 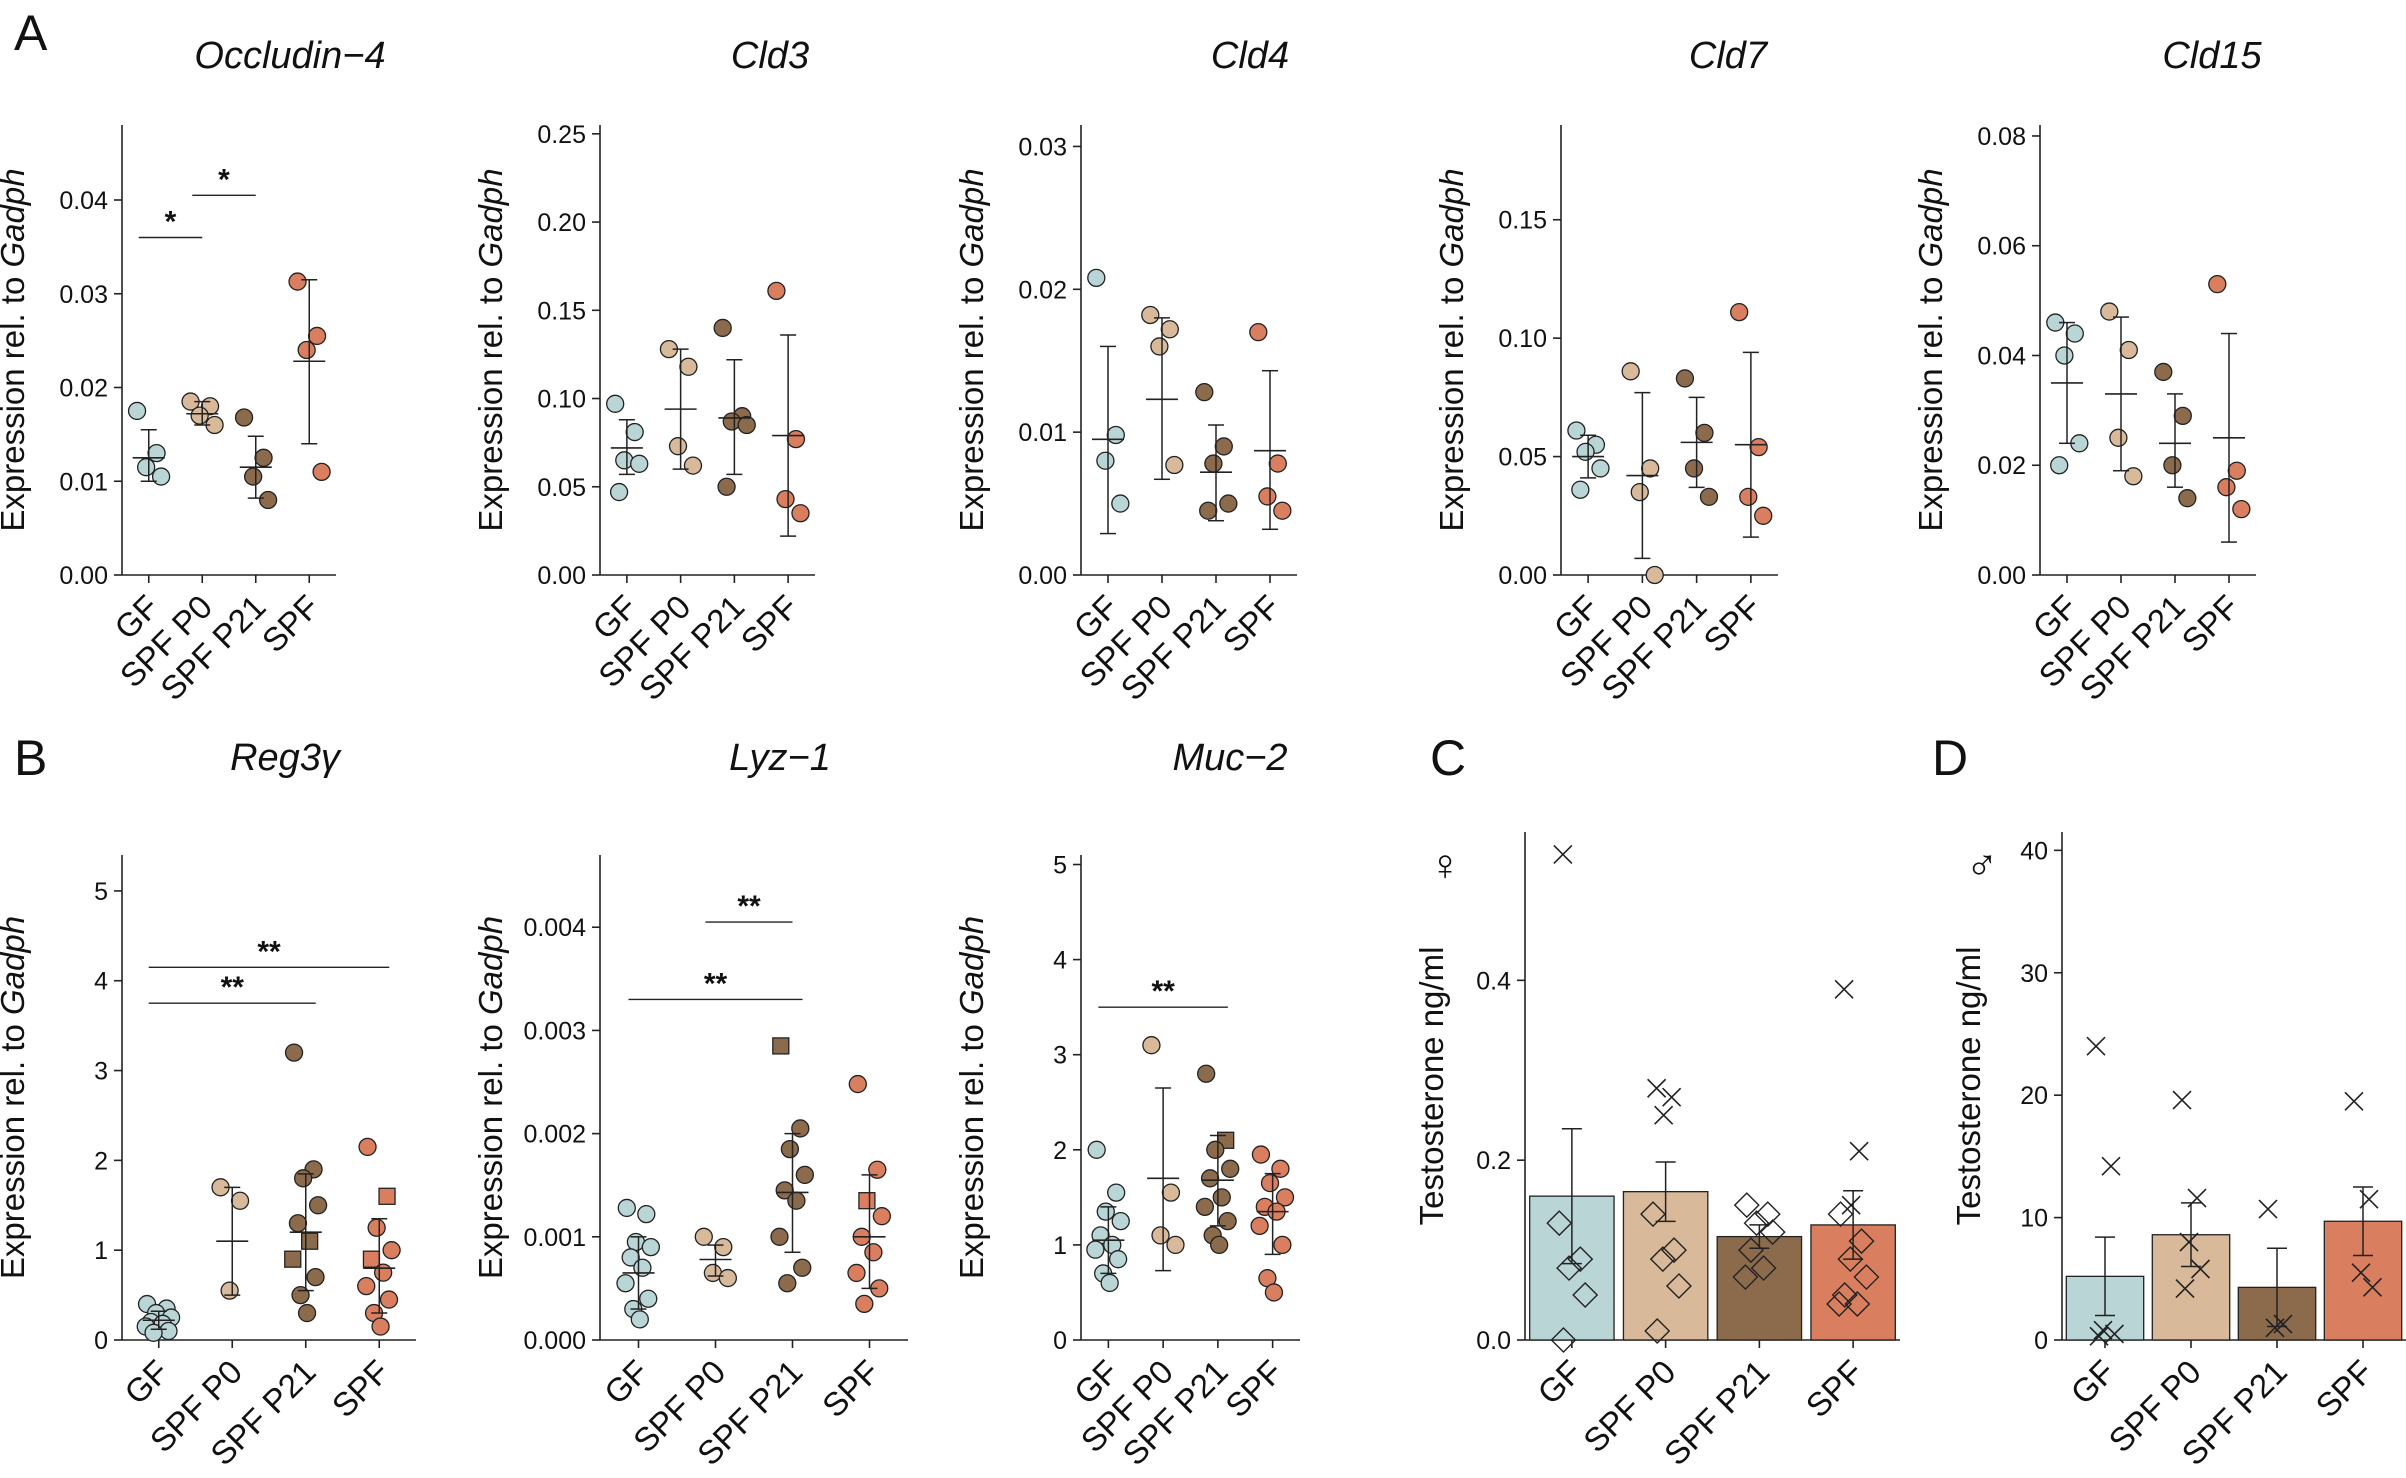 I want to click on y-tick-label: 0.00, so click(x=561, y=576).